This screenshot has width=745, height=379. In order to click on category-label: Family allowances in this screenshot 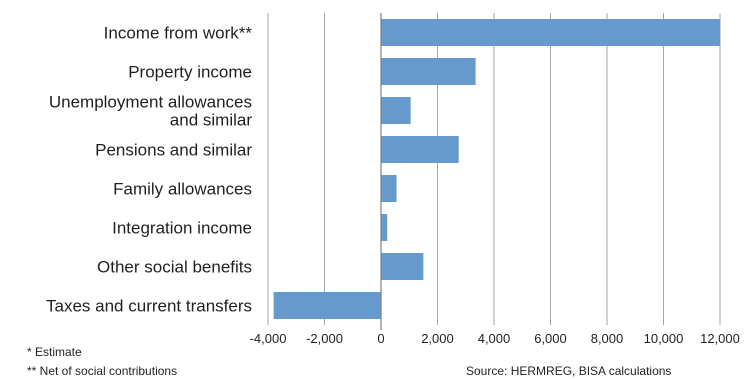, I will do `click(182, 189)`.